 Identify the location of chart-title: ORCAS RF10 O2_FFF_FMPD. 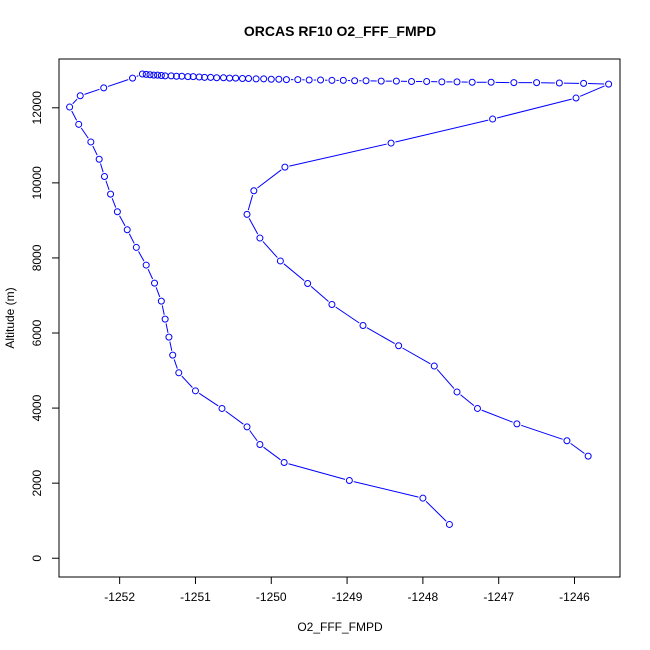
(340, 31).